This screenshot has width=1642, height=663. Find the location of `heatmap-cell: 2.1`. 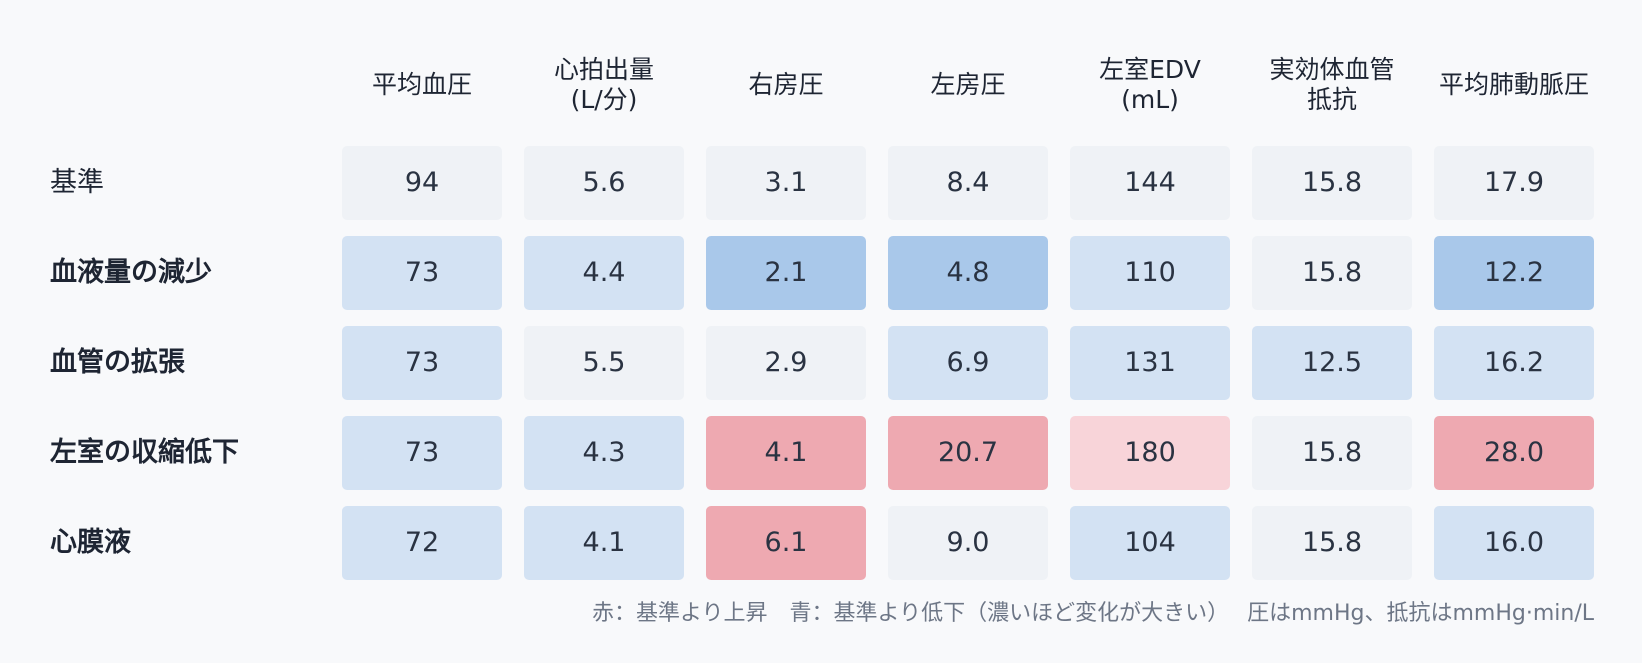

heatmap-cell: 2.1 is located at coordinates (786, 273).